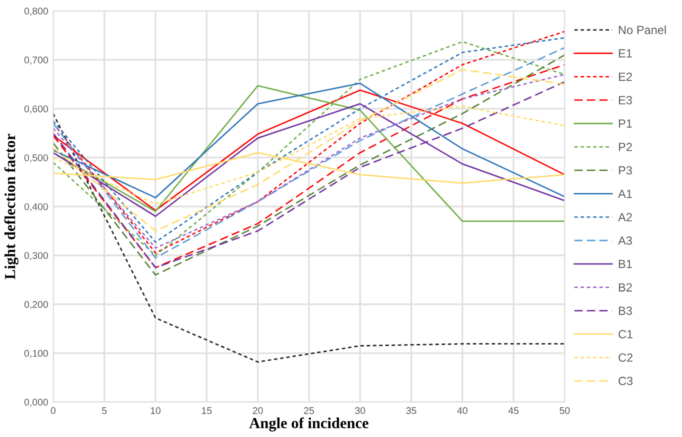 This screenshot has height=437, width=682. What do you see at coordinates (625, 76) in the screenshot?
I see `legend-label: E2` at bounding box center [625, 76].